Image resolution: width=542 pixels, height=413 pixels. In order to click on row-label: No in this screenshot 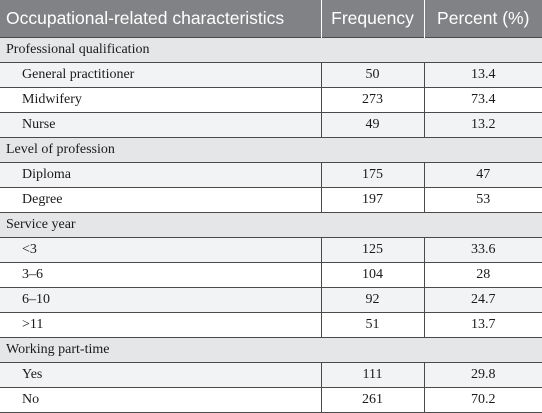, I will do `click(160, 400)`.